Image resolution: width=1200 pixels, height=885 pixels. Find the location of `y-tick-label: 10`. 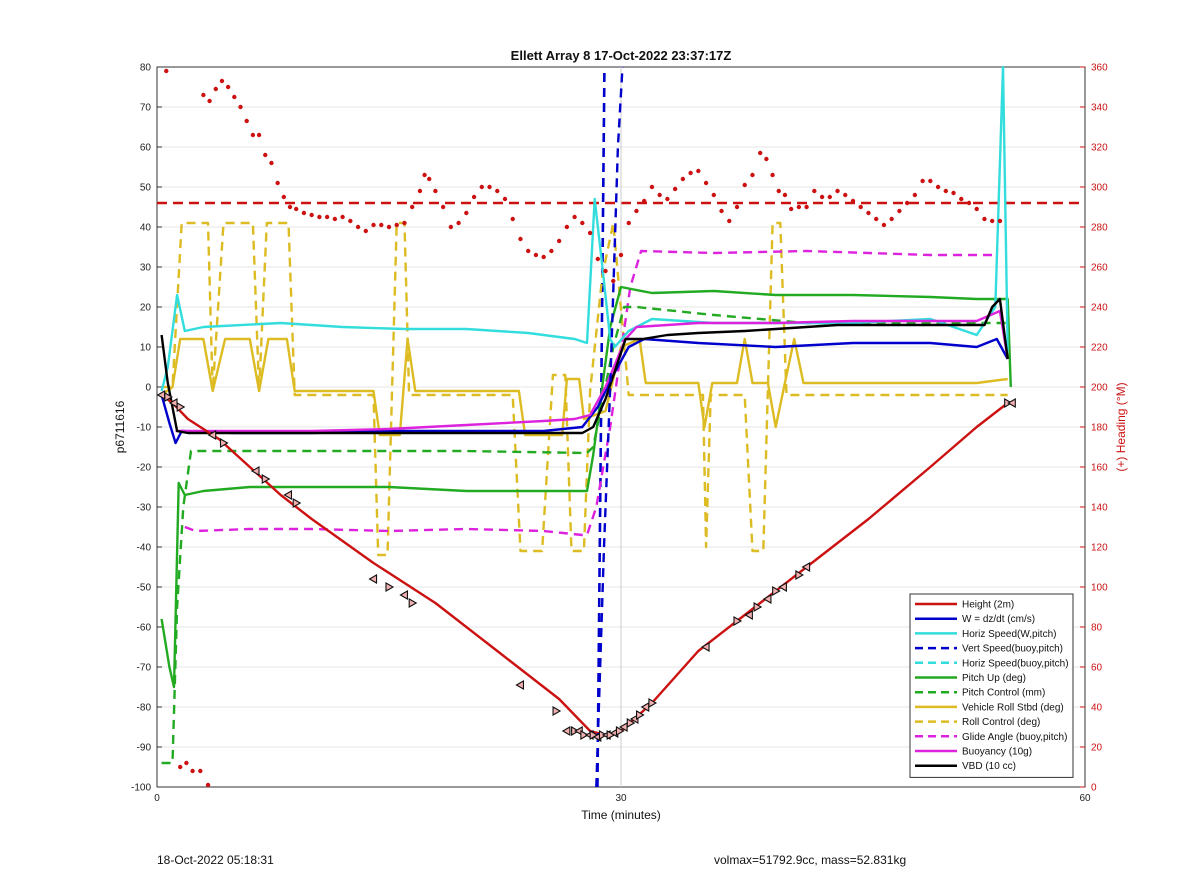

y-tick-label: 10 is located at coordinates (146, 348).